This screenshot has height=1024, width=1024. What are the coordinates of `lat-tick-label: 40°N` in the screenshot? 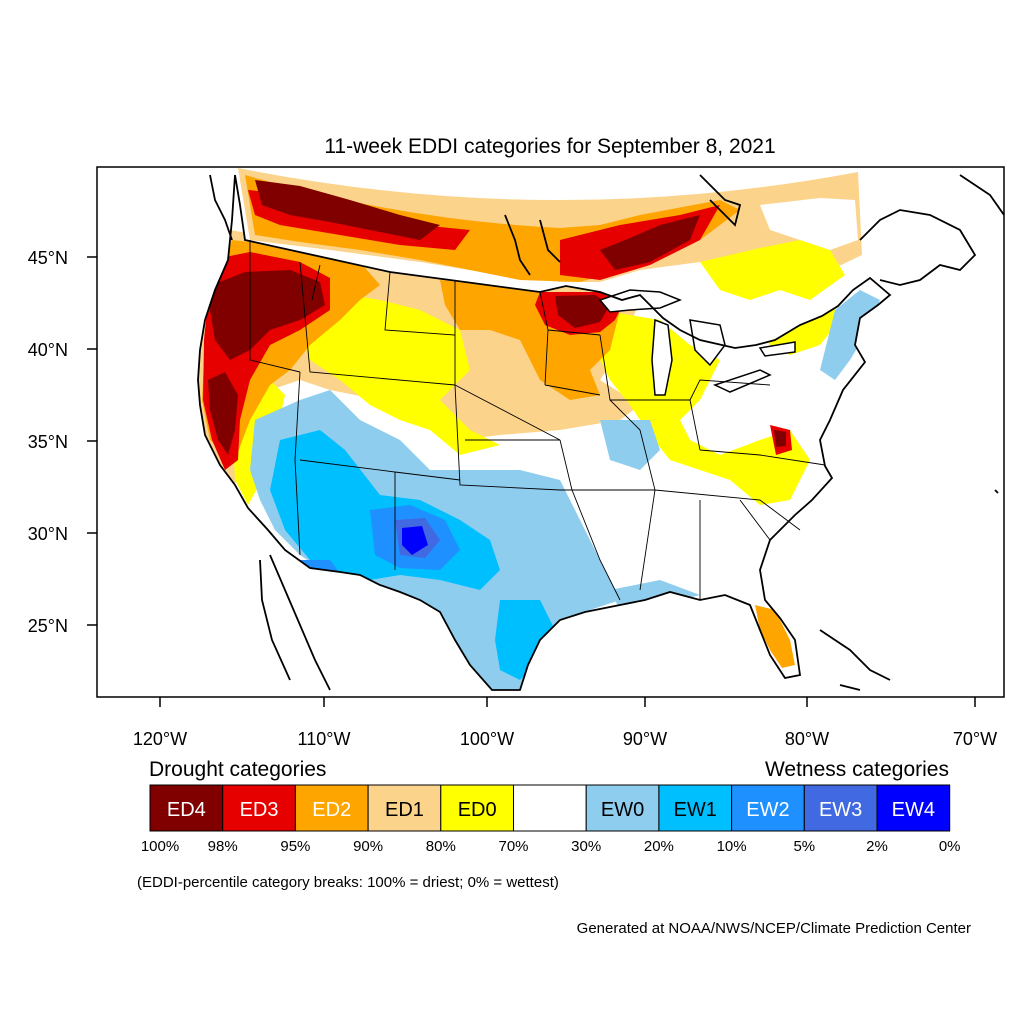 It's located at (48, 350).